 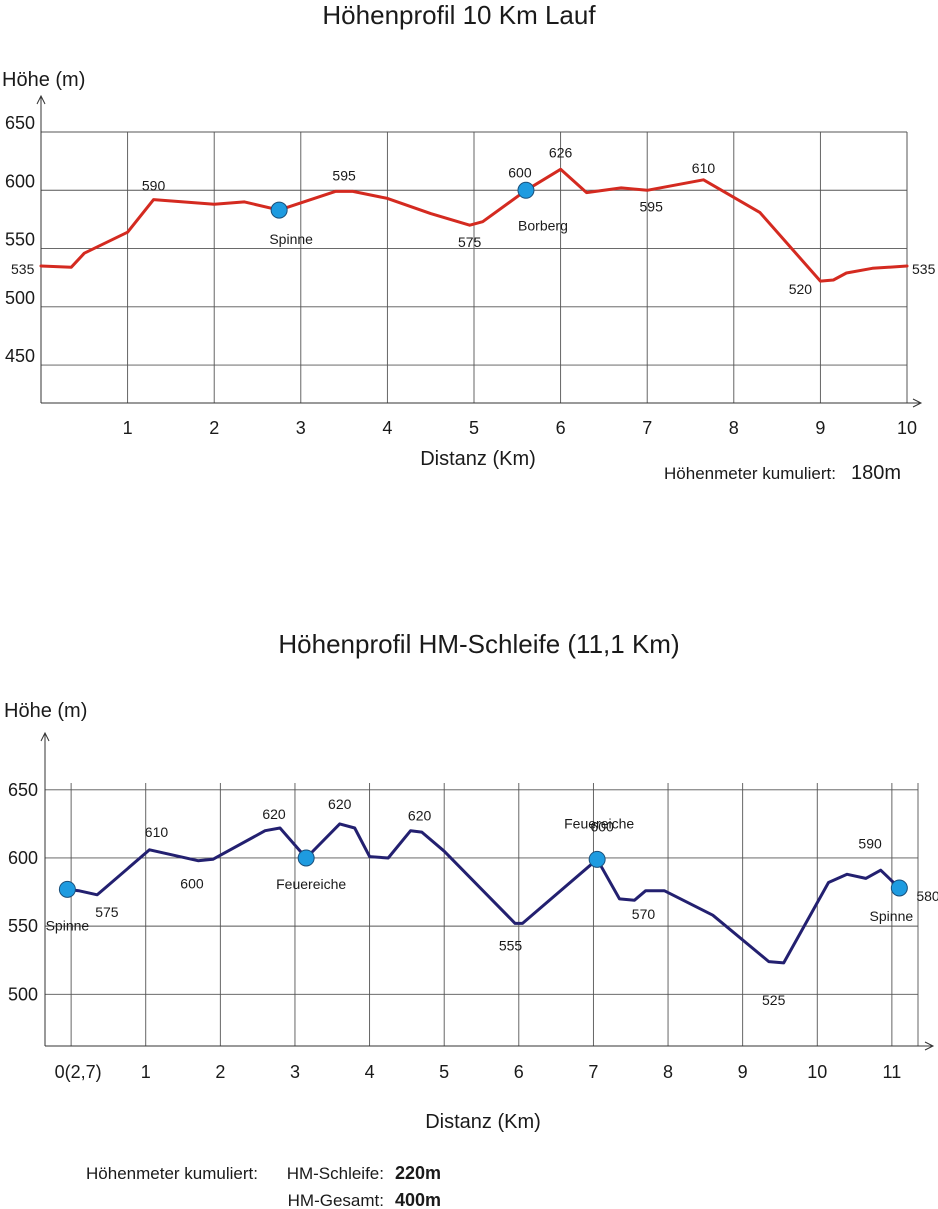 I want to click on chart2-y-tick-label: 550, so click(x=23, y=926).